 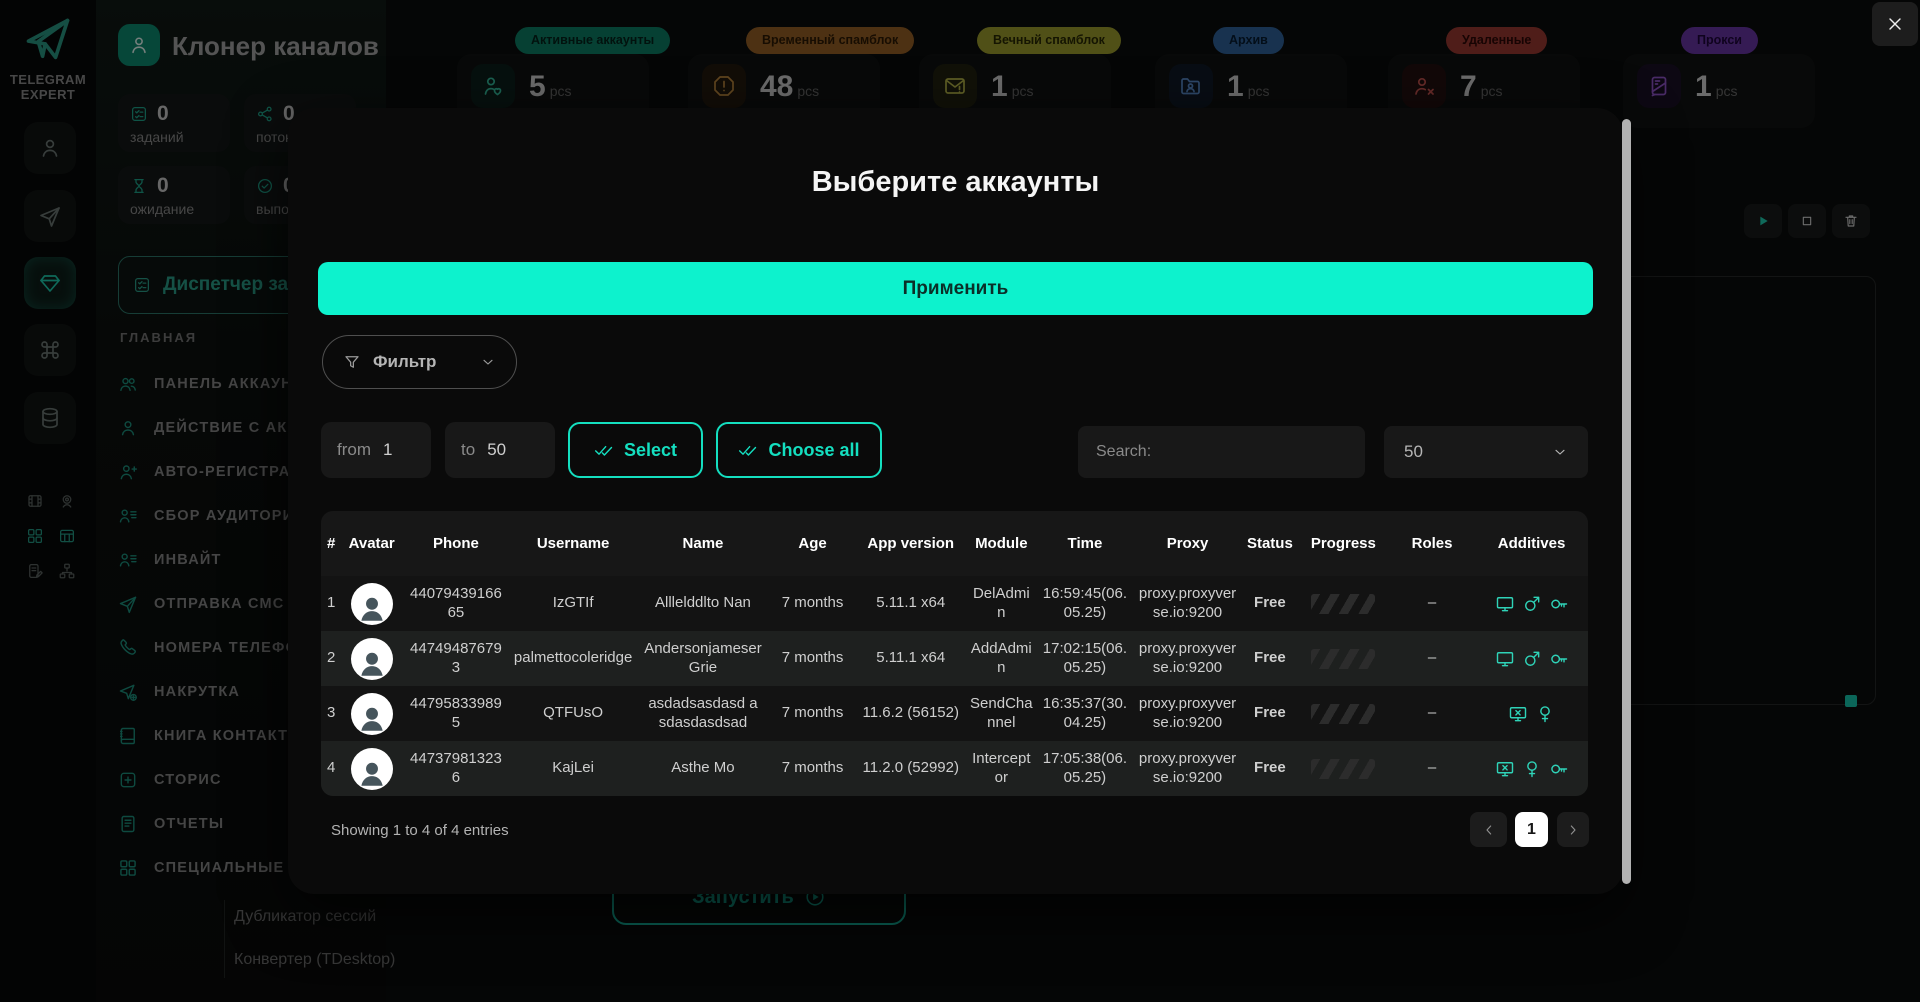 I want to click on cell-username: IzGTIf, so click(x=573, y=603).